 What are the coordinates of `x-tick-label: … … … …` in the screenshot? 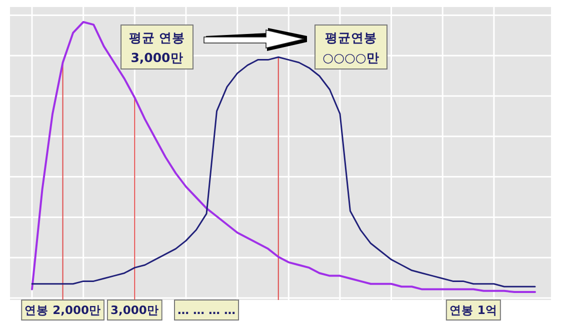 It's located at (207, 310).